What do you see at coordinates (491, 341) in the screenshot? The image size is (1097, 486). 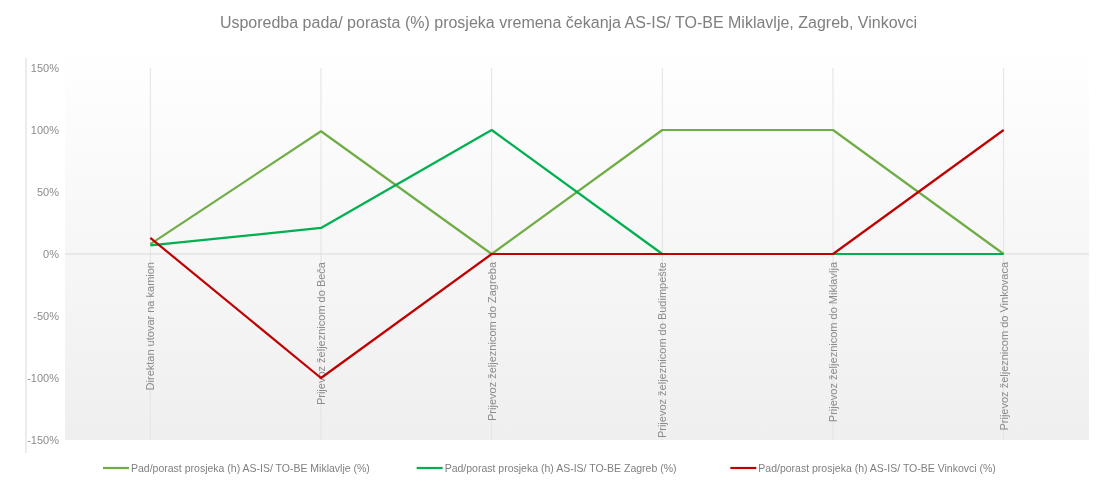 I see `x-tick-label: Prijevoz željeznicom do Zagreba` at bounding box center [491, 341].